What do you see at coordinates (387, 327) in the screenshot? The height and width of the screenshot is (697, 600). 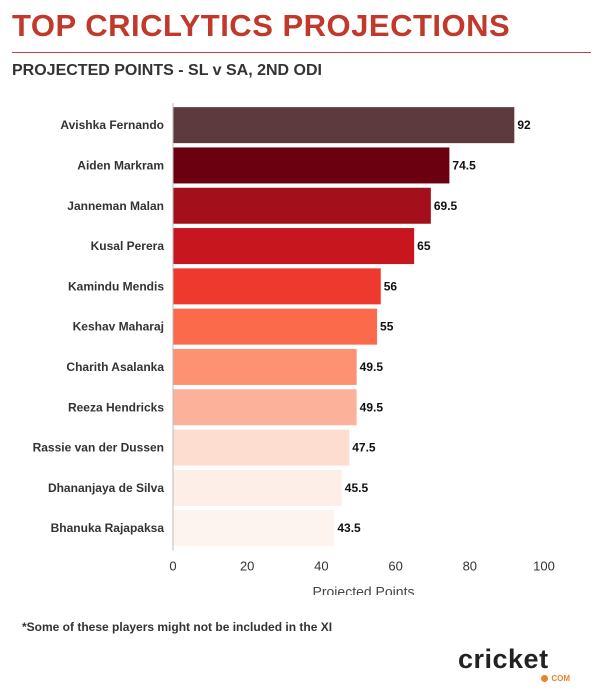 I see `data-label: 55` at bounding box center [387, 327].